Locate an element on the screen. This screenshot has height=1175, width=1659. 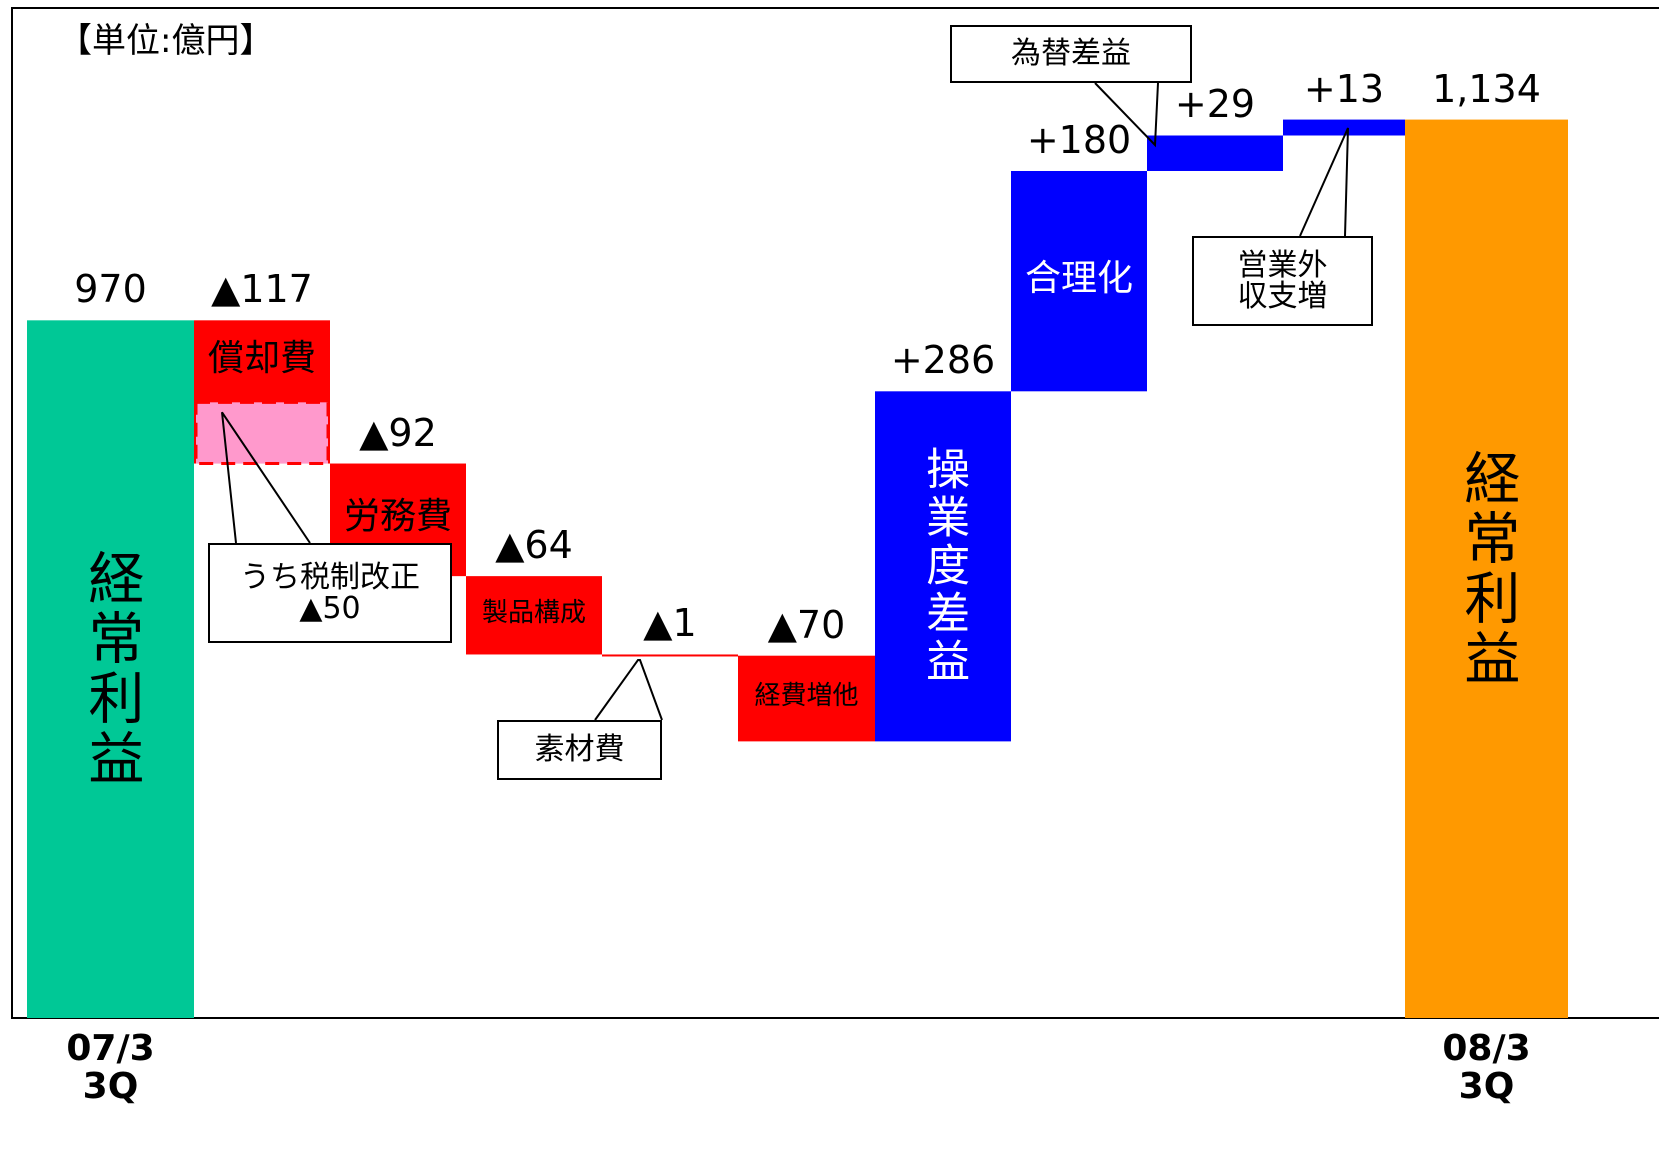
x-tick-label: 07/3 3Q is located at coordinates (110, 1067).